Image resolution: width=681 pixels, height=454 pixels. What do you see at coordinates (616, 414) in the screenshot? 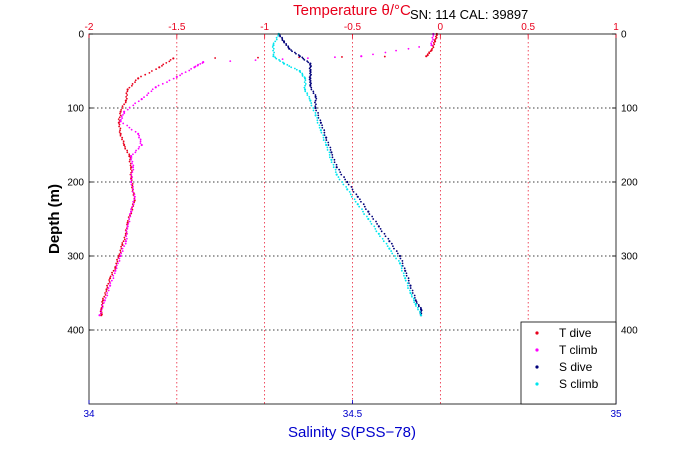
I see `salinity-tick-label: 35` at bounding box center [616, 414].